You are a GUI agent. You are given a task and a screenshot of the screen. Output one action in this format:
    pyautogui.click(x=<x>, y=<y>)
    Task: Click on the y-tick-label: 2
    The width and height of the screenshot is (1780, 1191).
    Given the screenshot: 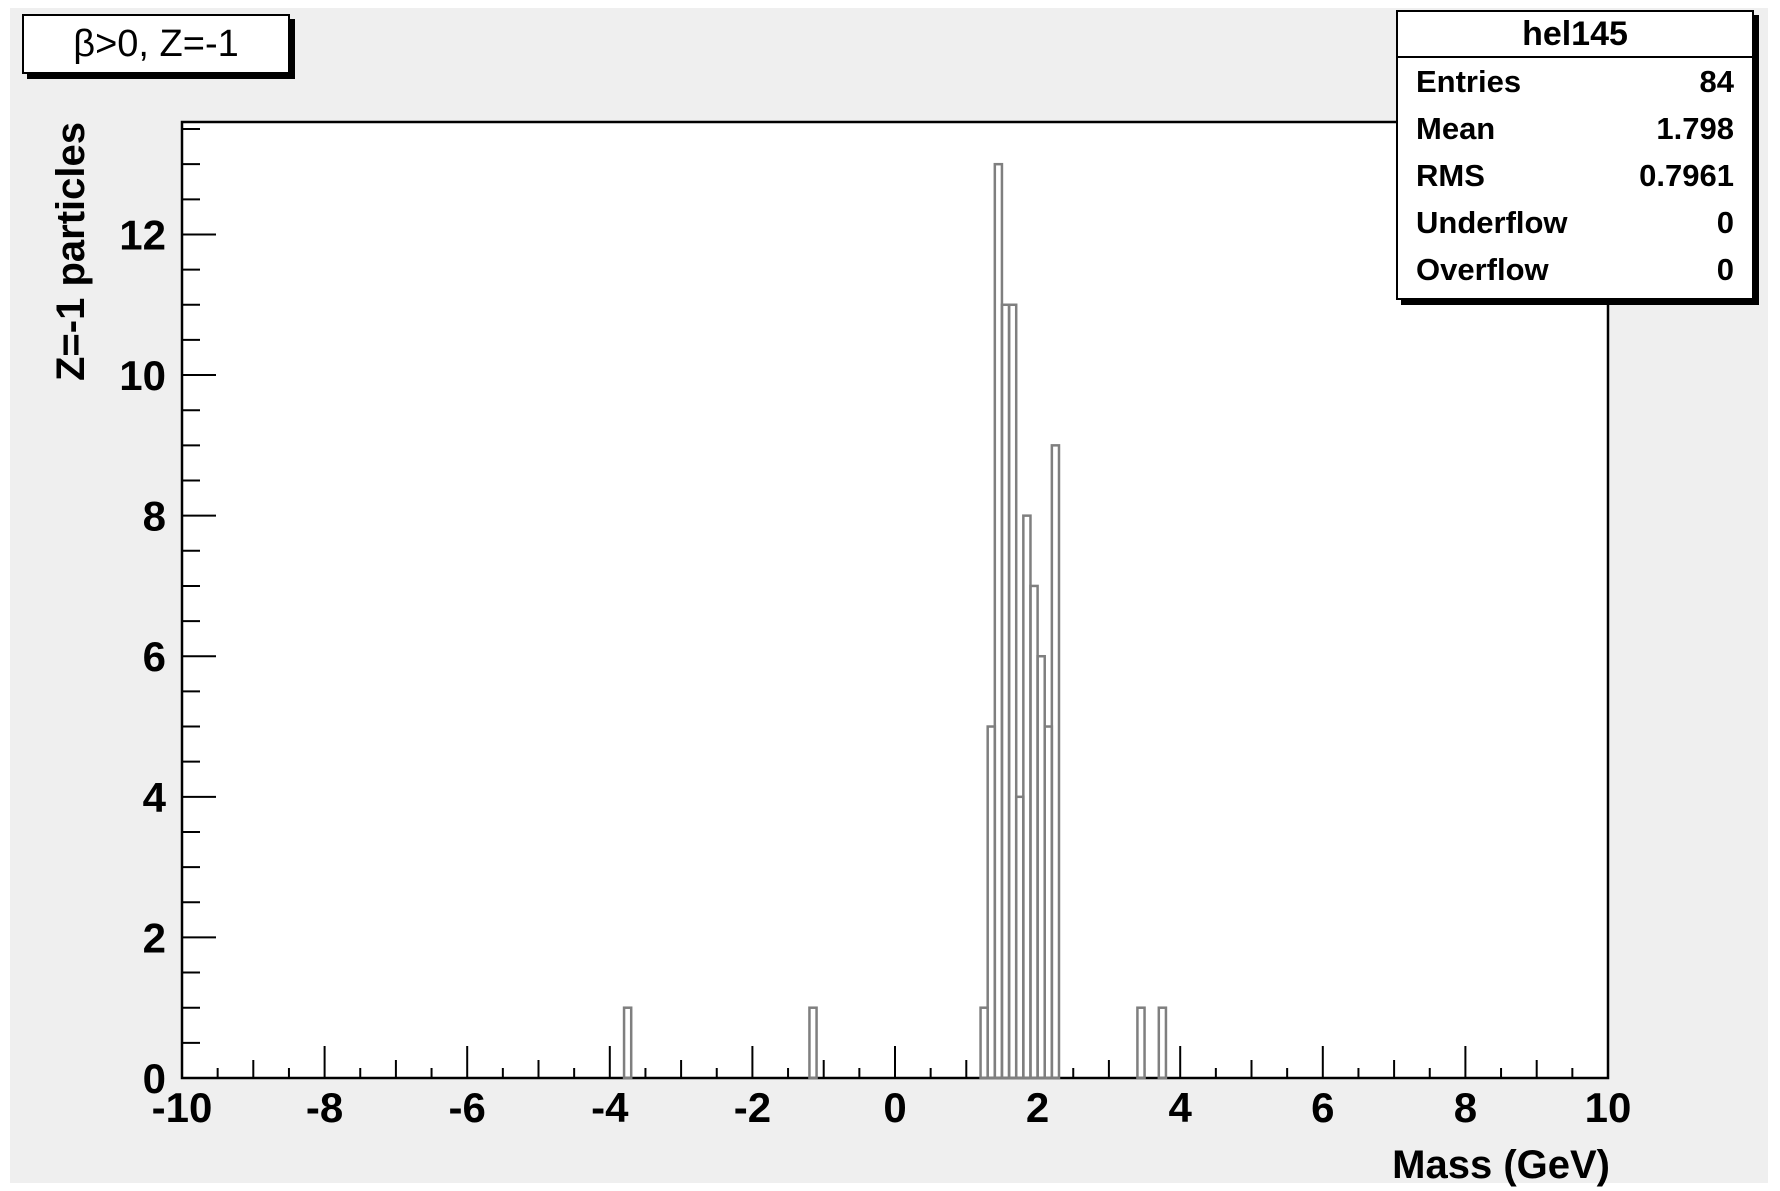 What is the action you would take?
    pyautogui.click(x=154, y=937)
    